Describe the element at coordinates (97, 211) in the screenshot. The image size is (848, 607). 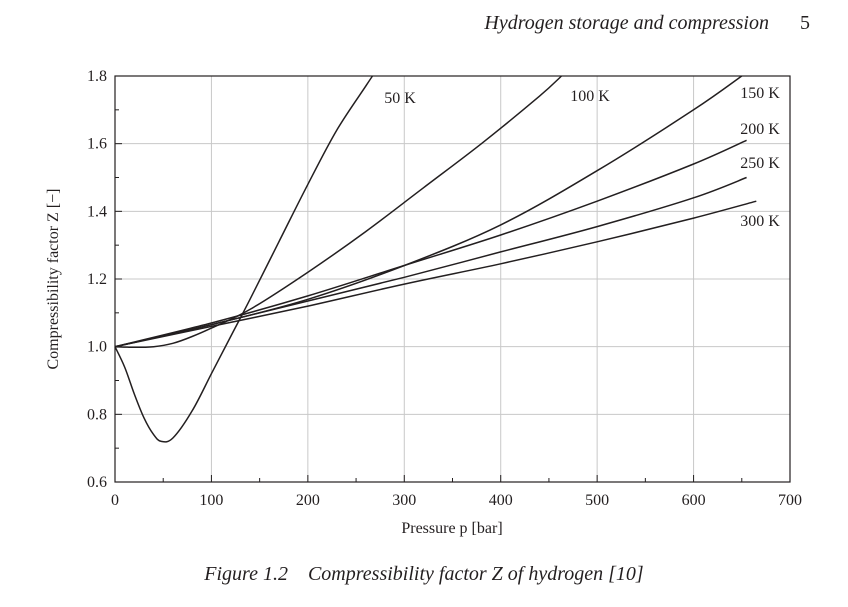
I see `y-tick-label: 1.4` at that location.